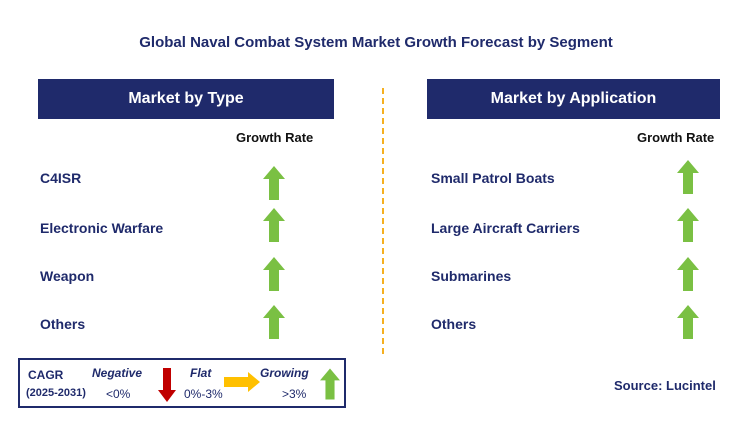 This screenshot has width=752, height=430. Describe the element at coordinates (493, 178) in the screenshot. I see `application-row-label: Small Patrol Boats` at that location.